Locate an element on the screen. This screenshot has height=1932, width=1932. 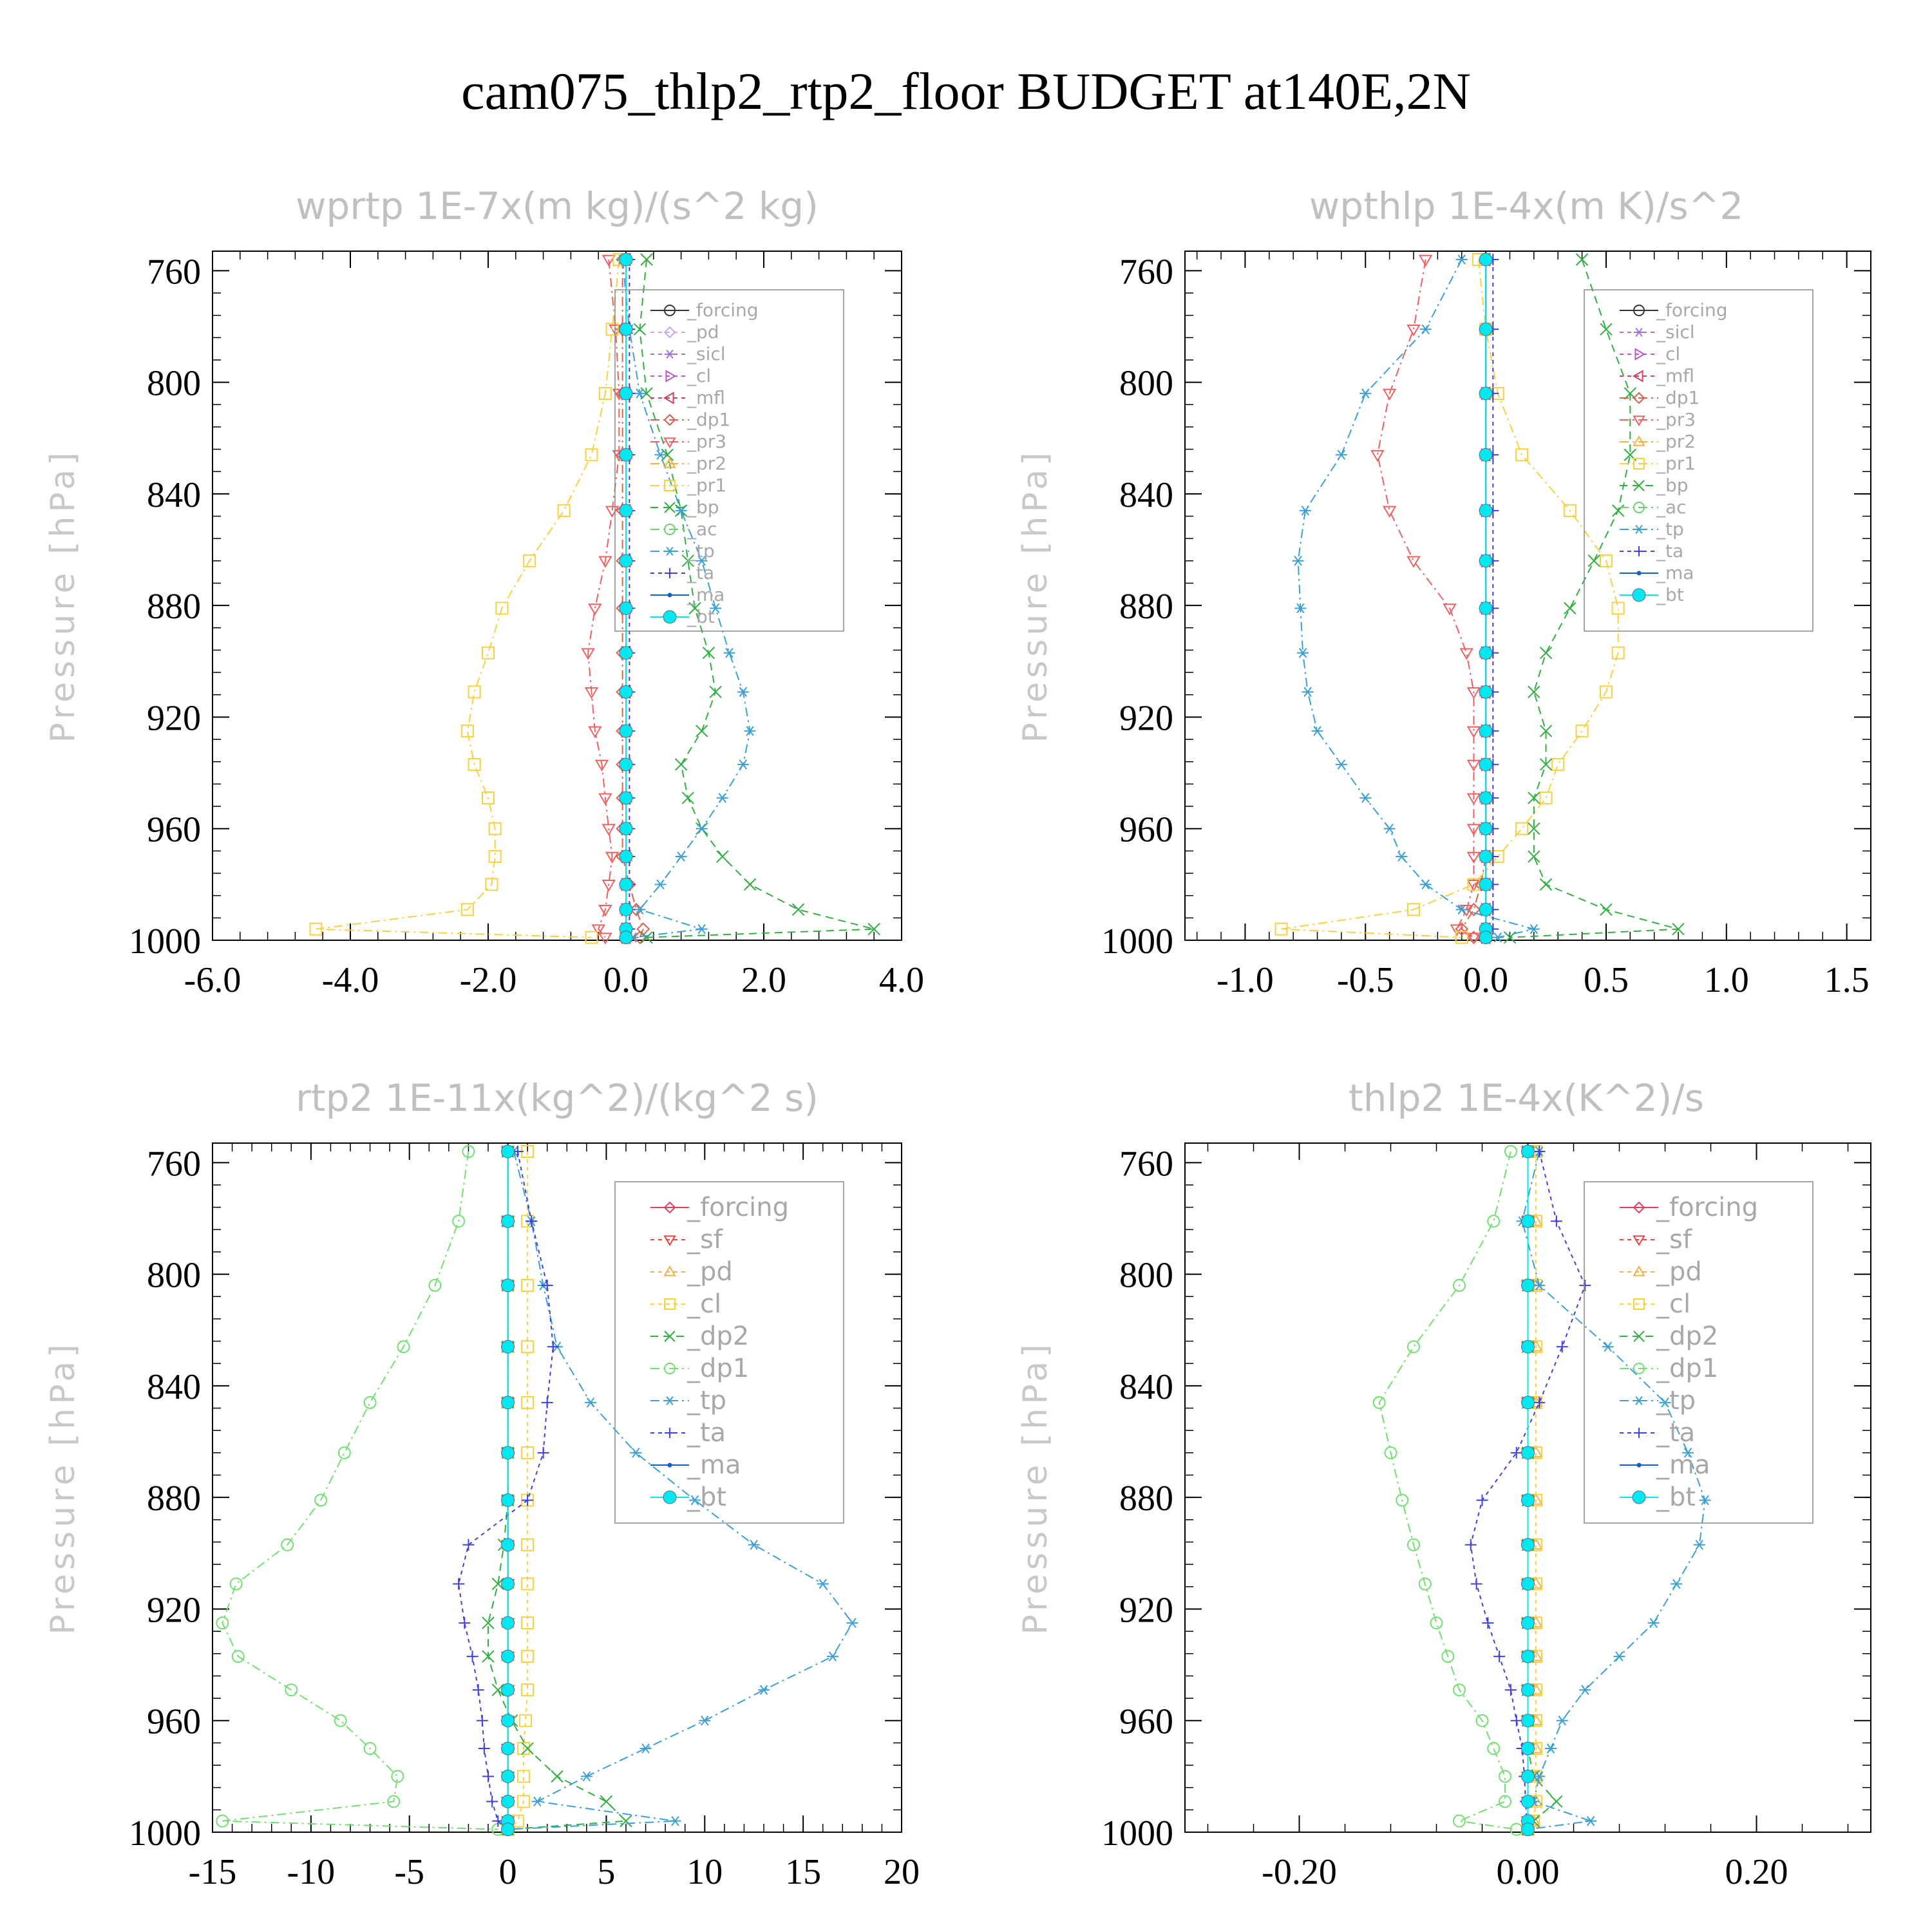
legend-item_bt: _bt is located at coordinates (683, 617).